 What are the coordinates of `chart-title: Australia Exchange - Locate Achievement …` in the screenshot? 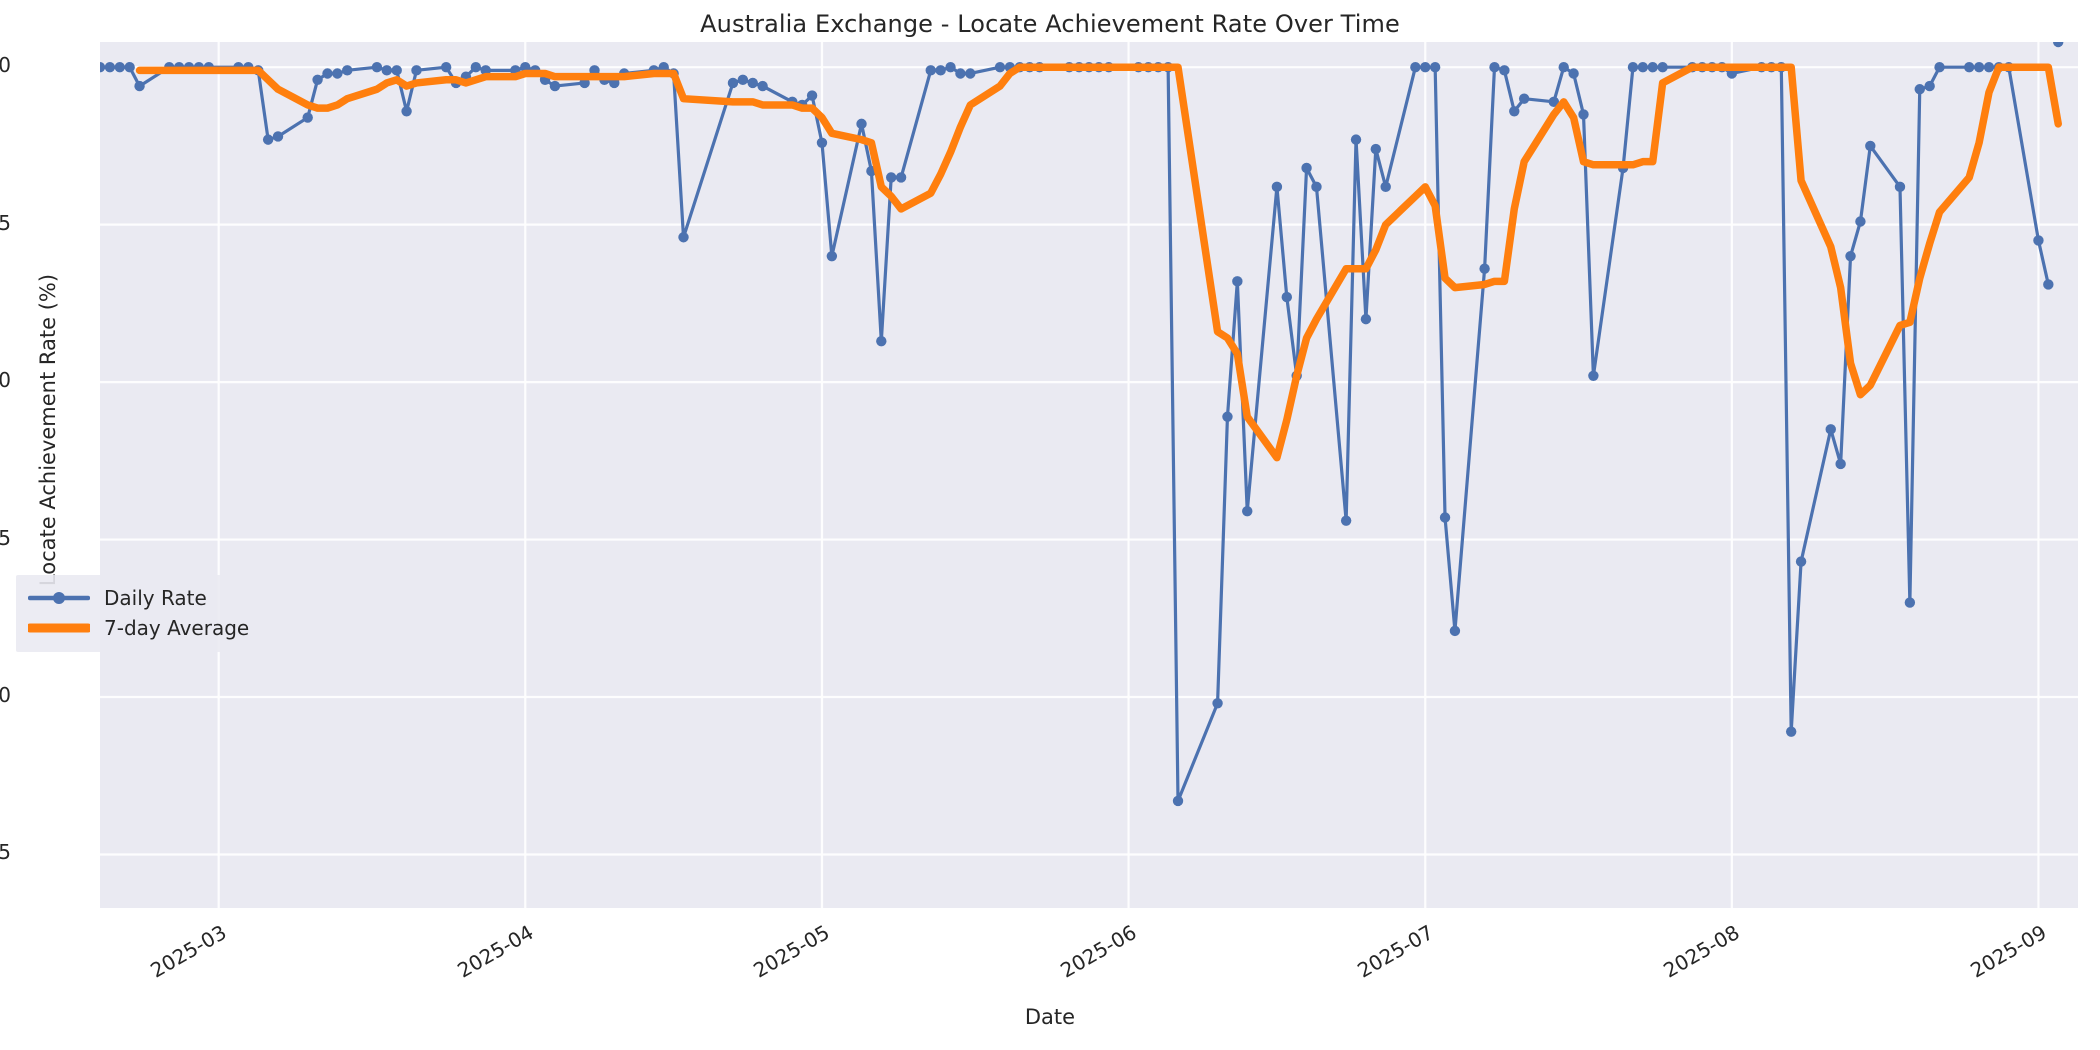 It's located at (1050, 24).